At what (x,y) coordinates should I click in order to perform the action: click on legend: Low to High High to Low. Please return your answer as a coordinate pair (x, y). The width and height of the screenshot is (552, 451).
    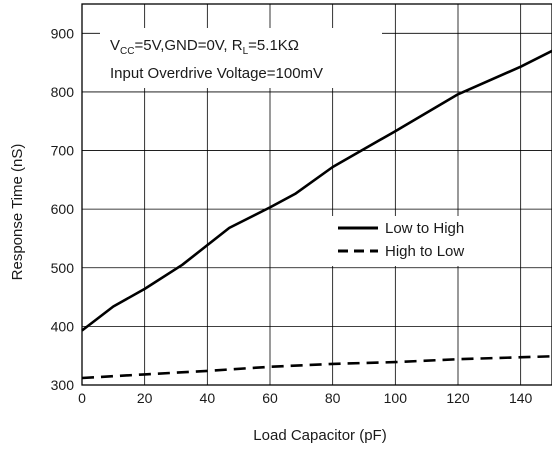
    Looking at the image, I should click on (412, 241).